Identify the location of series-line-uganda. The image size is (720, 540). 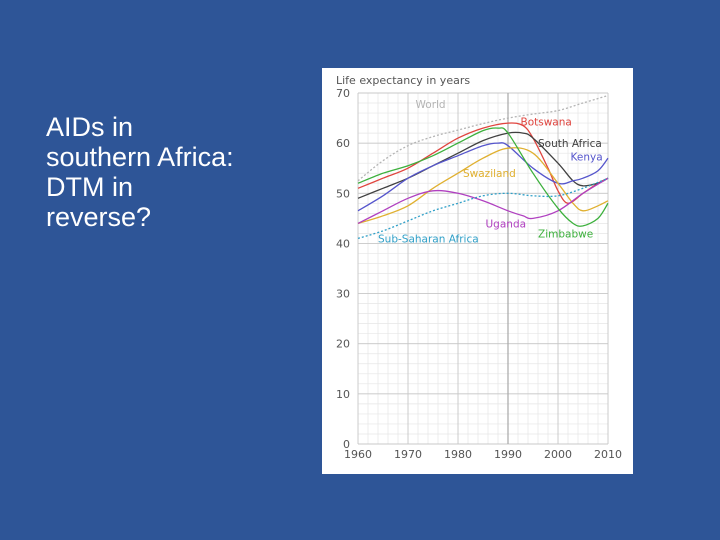
(483, 200).